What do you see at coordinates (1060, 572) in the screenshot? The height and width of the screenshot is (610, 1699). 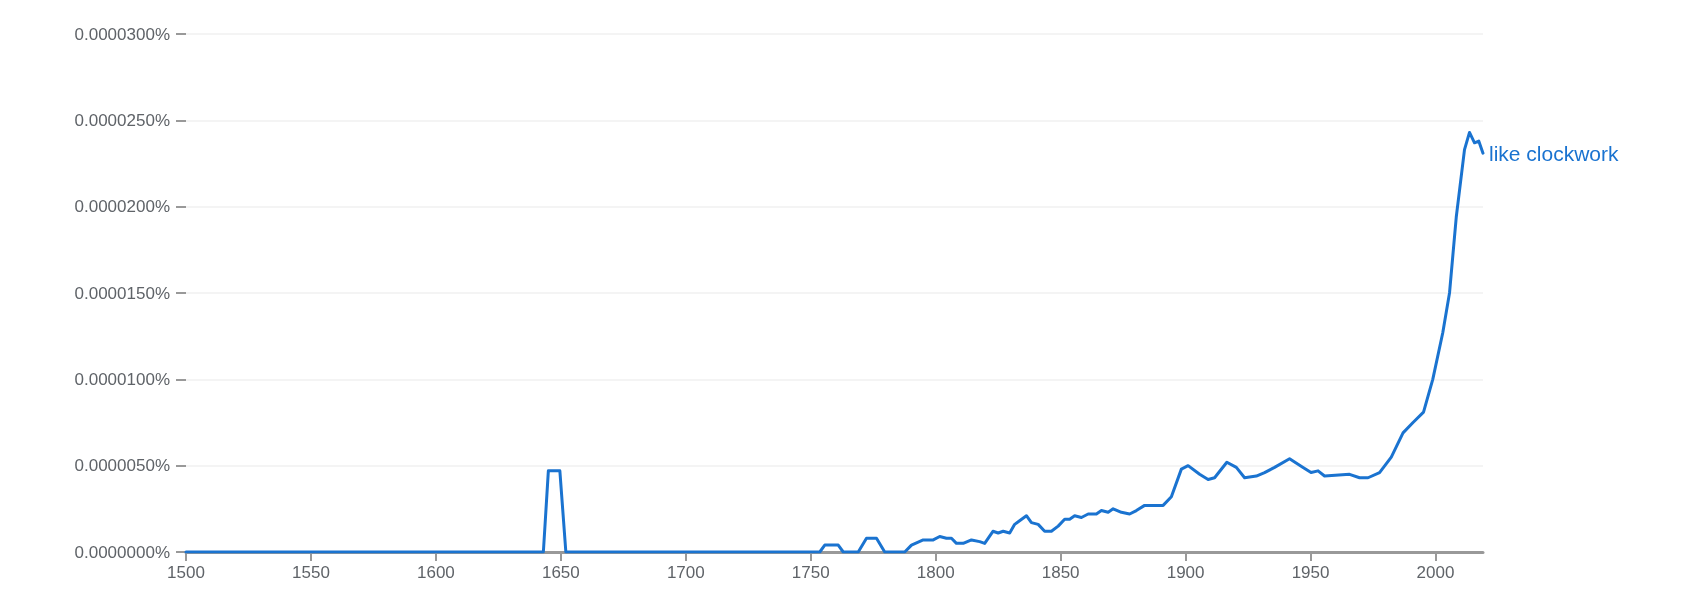 I see `x-tick-label: 1850` at bounding box center [1060, 572].